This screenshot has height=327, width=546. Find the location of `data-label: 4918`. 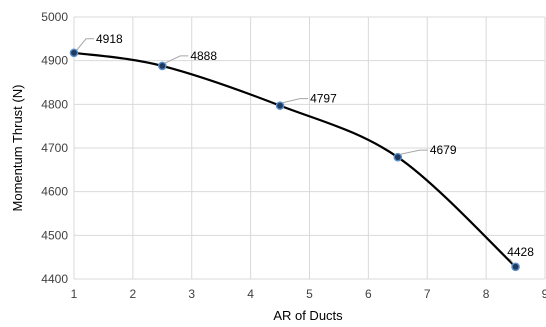

data-label: 4918 is located at coordinates (109, 39).